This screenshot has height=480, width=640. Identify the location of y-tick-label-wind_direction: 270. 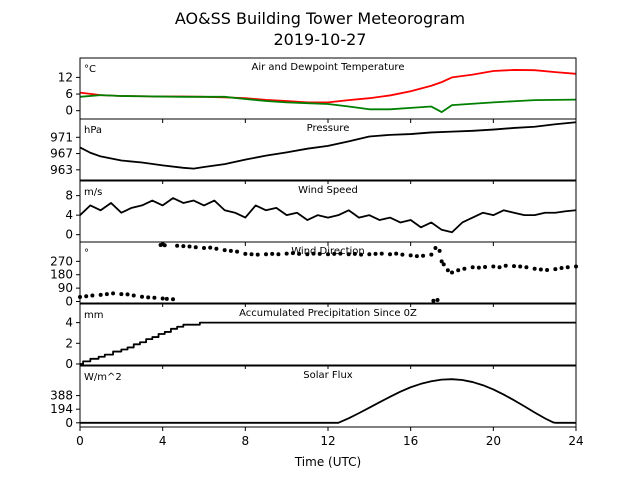
(61, 261).